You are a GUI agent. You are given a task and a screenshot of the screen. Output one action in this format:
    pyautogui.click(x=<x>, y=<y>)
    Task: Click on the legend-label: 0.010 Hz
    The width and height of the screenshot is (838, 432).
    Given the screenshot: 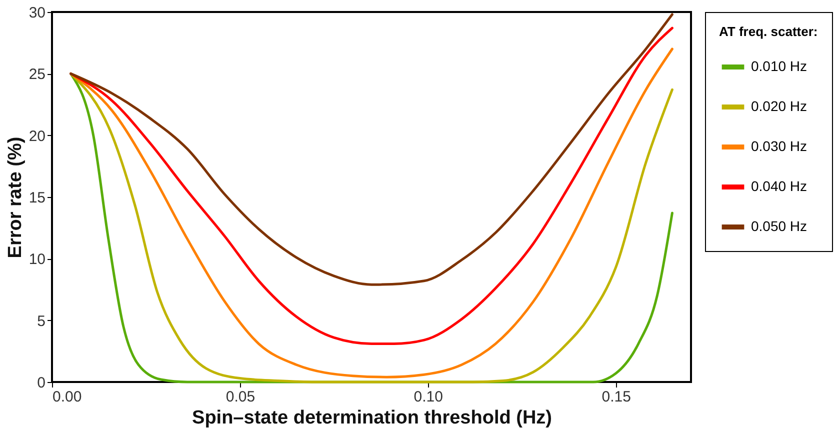 What is the action you would take?
    pyautogui.click(x=779, y=66)
    